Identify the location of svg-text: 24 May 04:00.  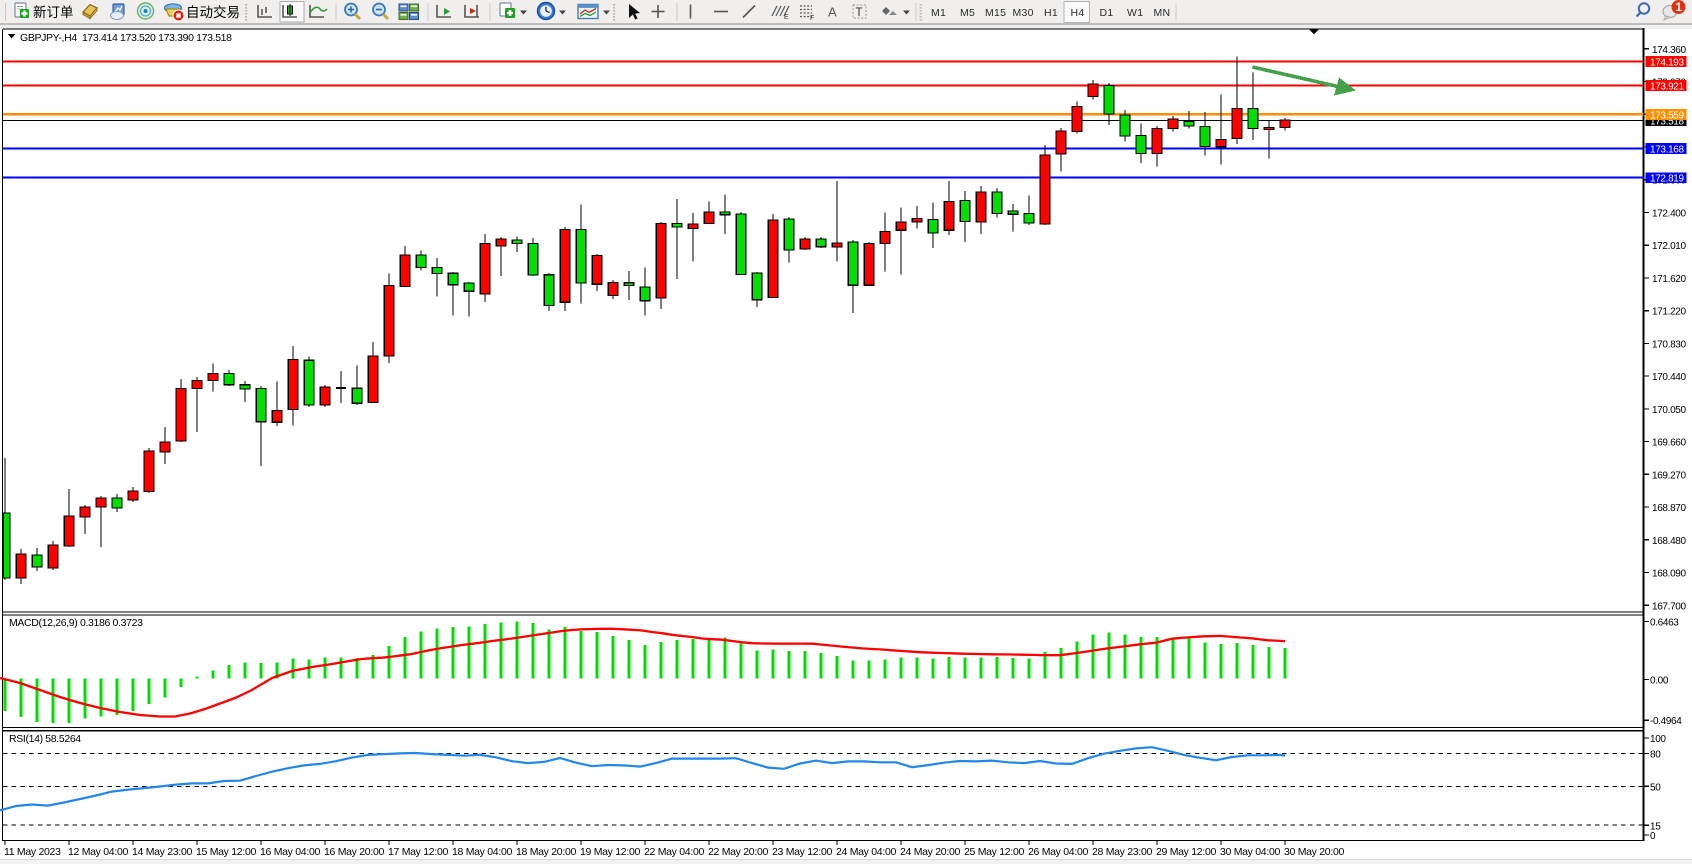
(866, 852).